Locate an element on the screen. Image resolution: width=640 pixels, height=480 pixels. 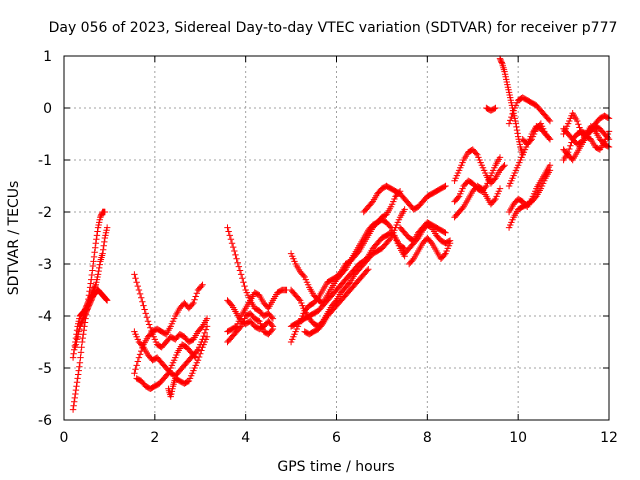
series-t16 is located at coordinates (347, 268).